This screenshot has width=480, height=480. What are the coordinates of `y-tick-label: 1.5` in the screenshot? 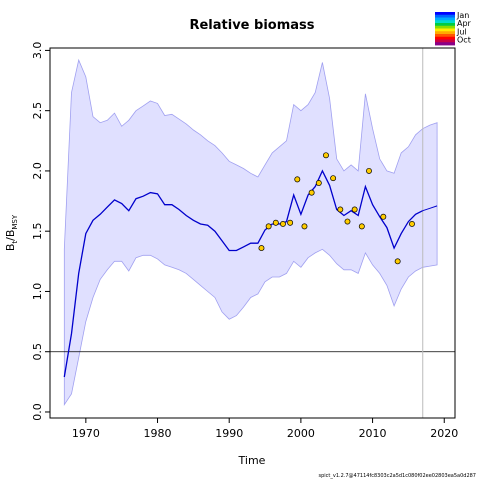 It's located at (37, 231).